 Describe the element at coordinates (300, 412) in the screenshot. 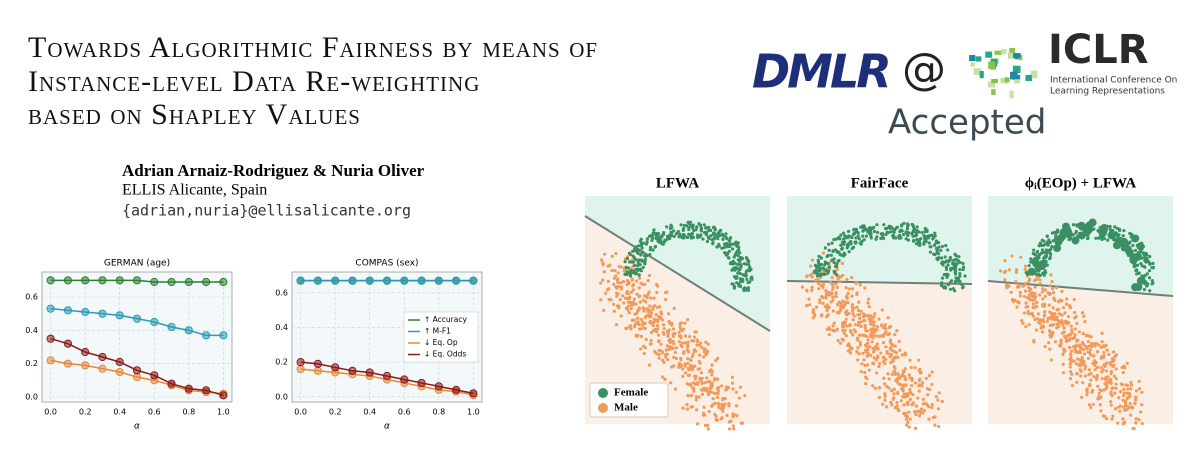

I see `x-tick-label: 0.0` at that location.